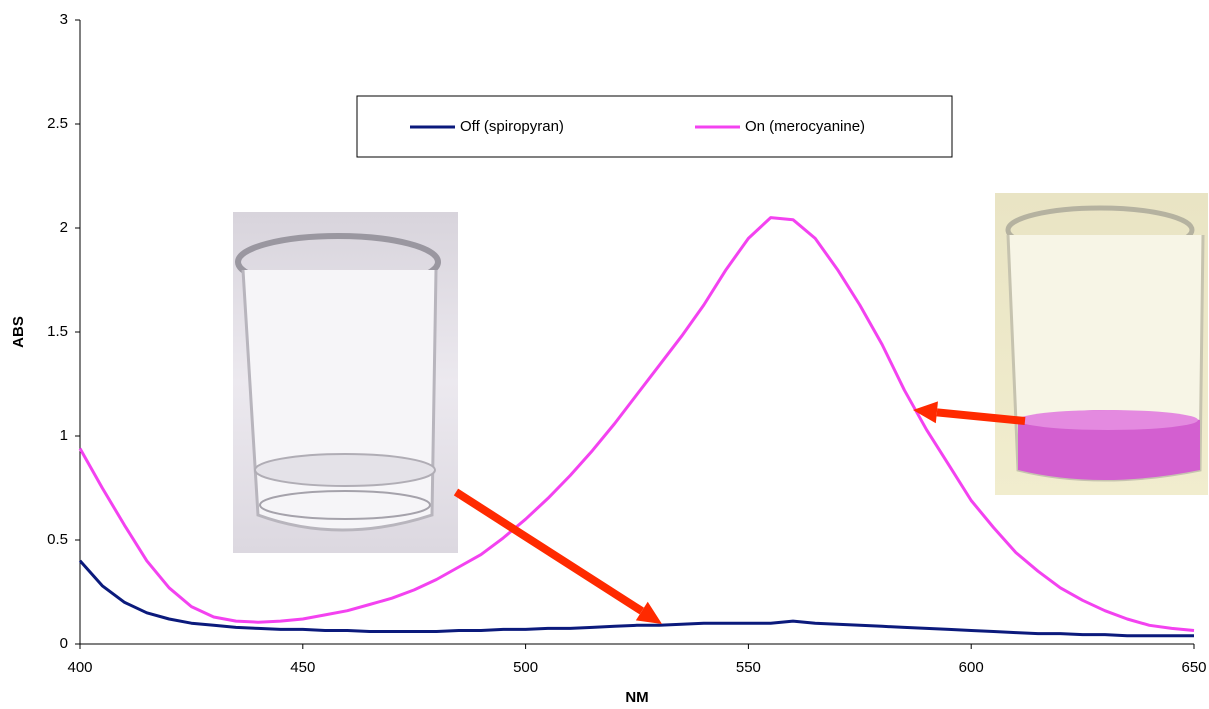 The width and height of the screenshot is (1209, 709). I want to click on y-tick-label: 2.5, so click(57, 123).